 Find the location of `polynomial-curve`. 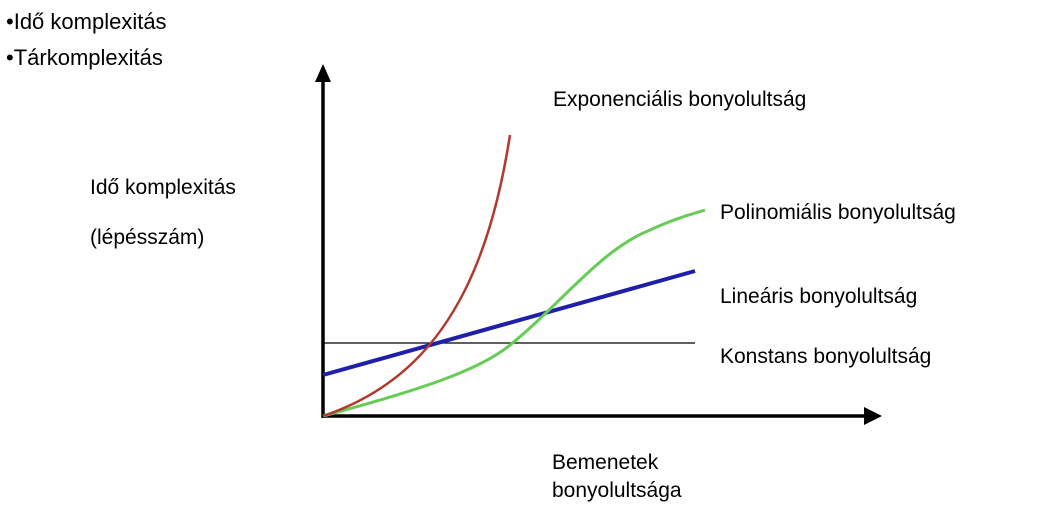

polynomial-curve is located at coordinates (514, 313).